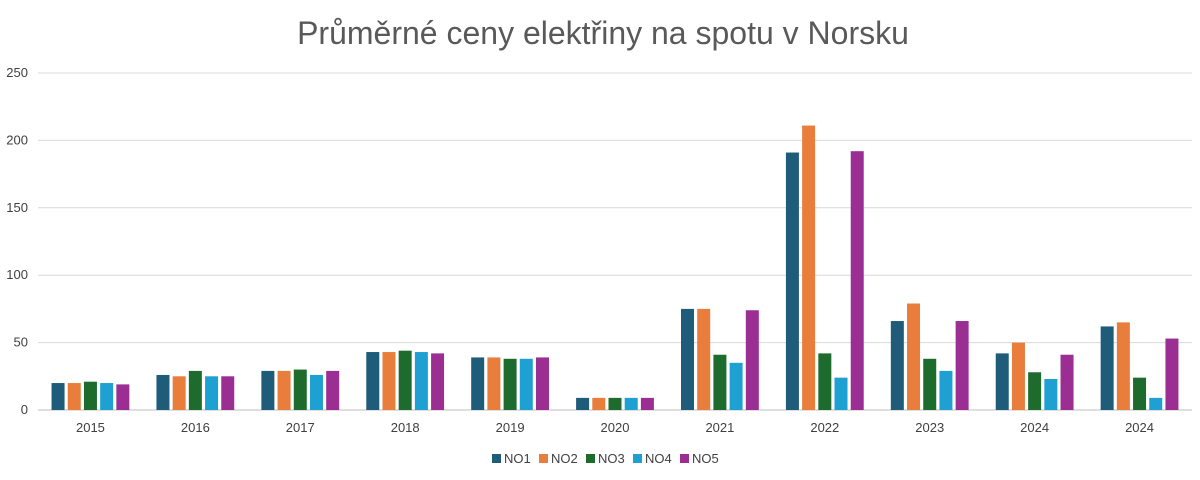  I want to click on legend-swatch-no4, so click(637, 458).